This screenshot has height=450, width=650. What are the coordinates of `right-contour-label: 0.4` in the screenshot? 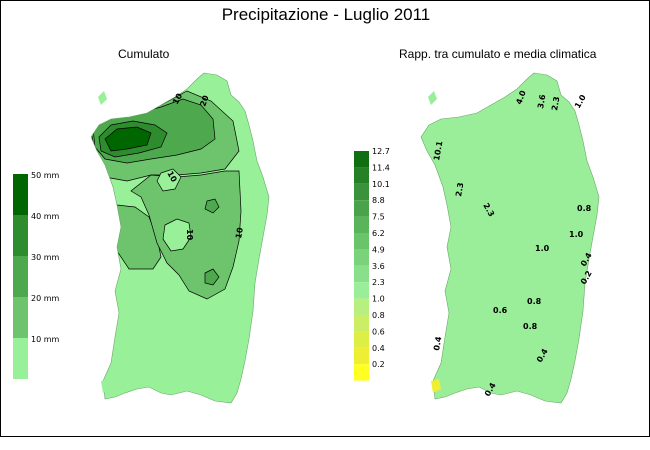 It's located at (437, 343).